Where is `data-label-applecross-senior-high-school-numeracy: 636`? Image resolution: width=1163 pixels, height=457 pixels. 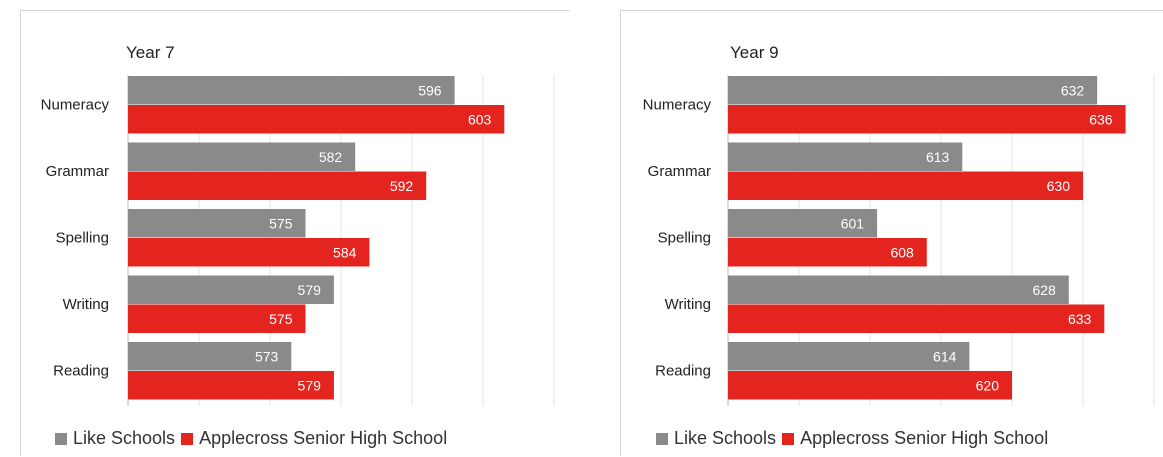
data-label-applecross-senior-high-school-numeracy: 636 is located at coordinates (1101, 119).